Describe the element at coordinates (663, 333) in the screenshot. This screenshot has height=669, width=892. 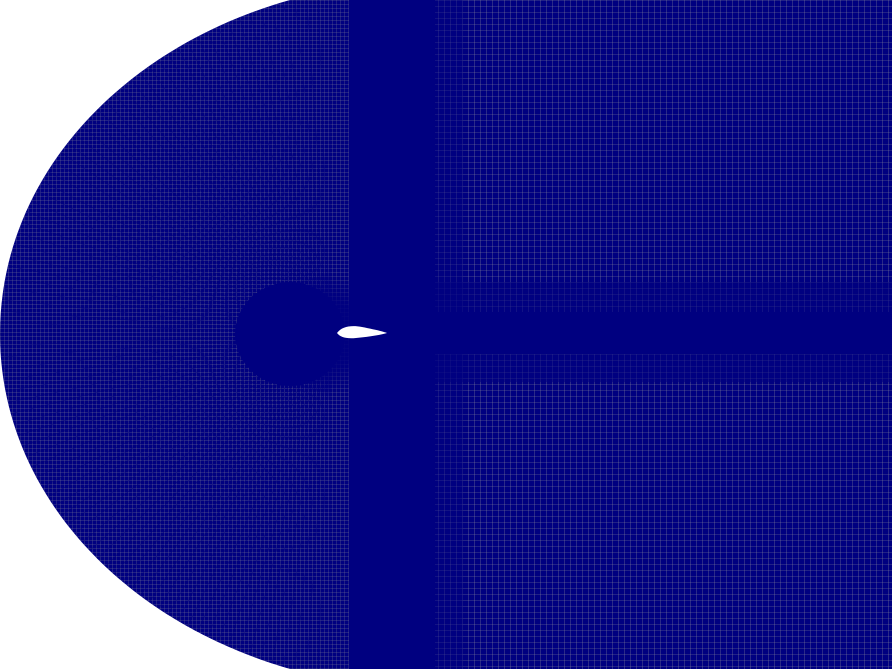
I see `wake-band` at that location.